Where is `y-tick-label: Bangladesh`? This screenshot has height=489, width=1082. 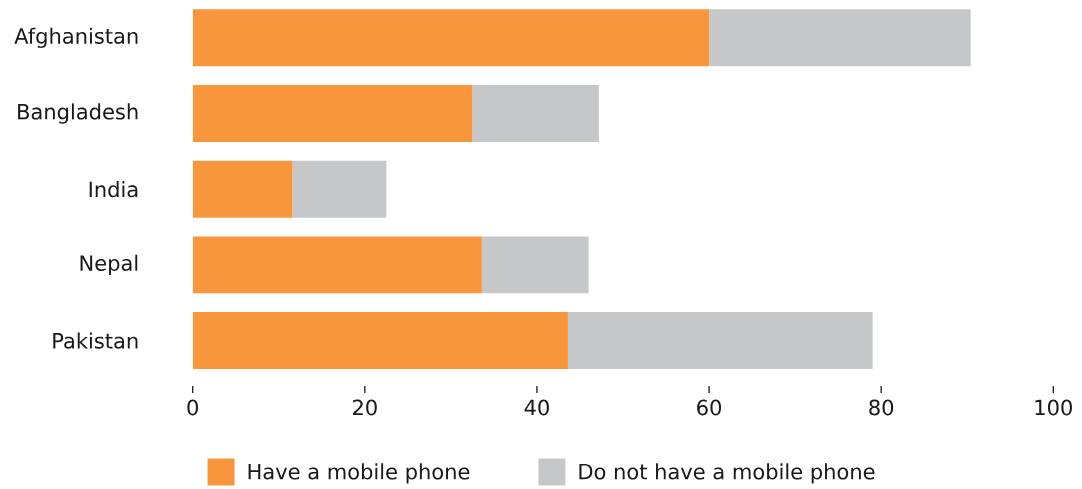 y-tick-label: Bangladesh is located at coordinates (78, 113).